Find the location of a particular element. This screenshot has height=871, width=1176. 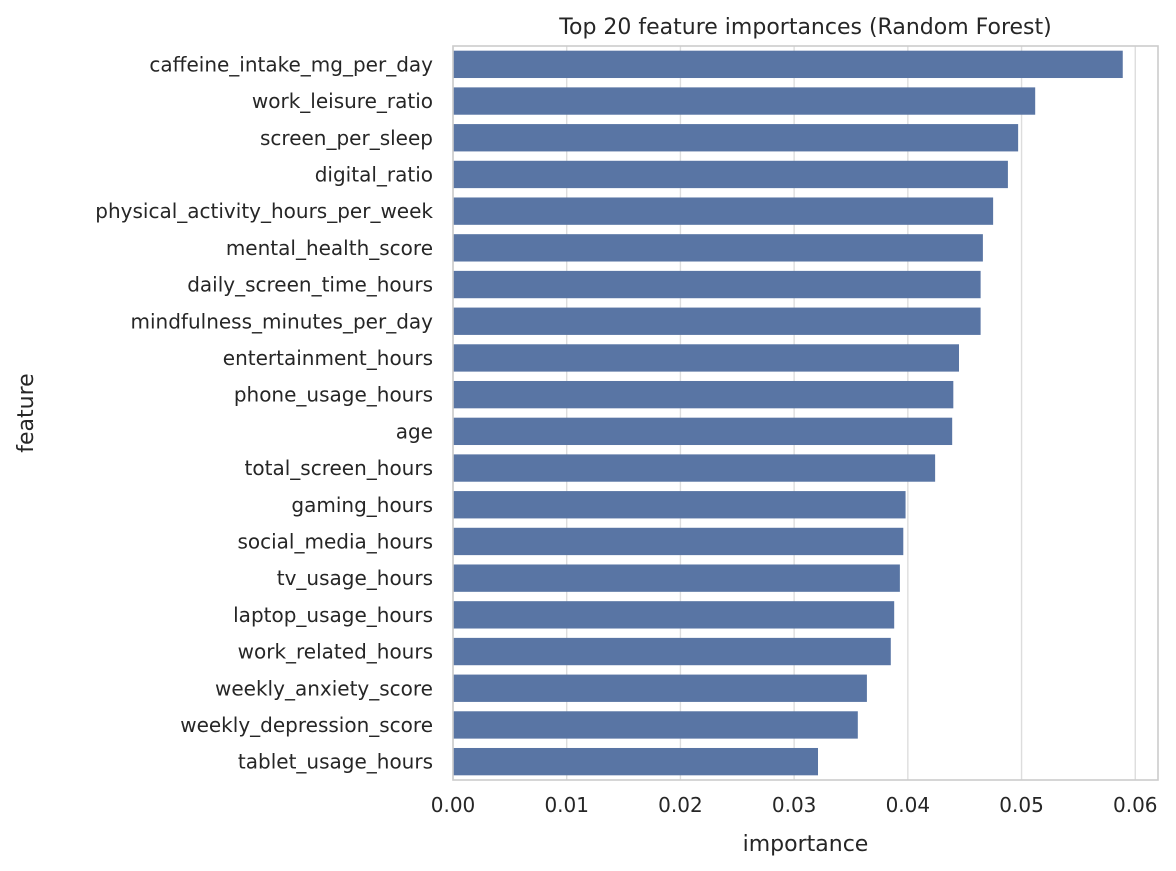

x-tick-label: 0.01 is located at coordinates (566, 805).